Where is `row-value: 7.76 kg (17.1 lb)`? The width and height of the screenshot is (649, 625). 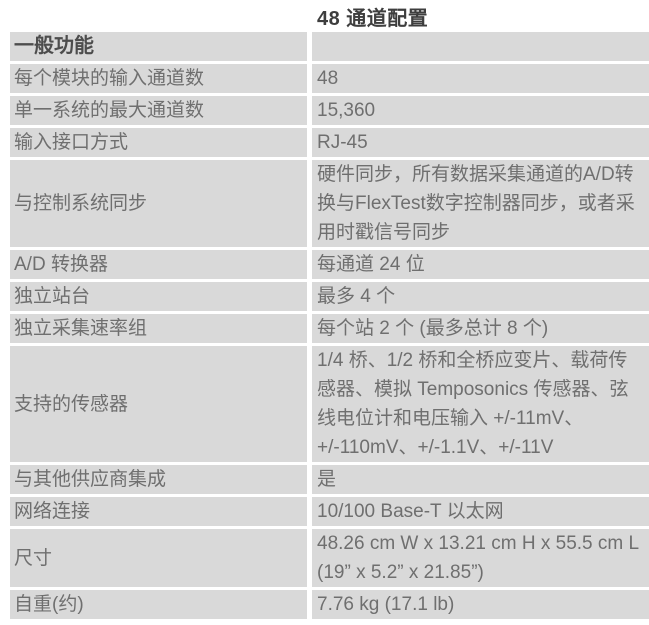
row-value: 7.76 kg (17.1 lb) is located at coordinates (480, 604).